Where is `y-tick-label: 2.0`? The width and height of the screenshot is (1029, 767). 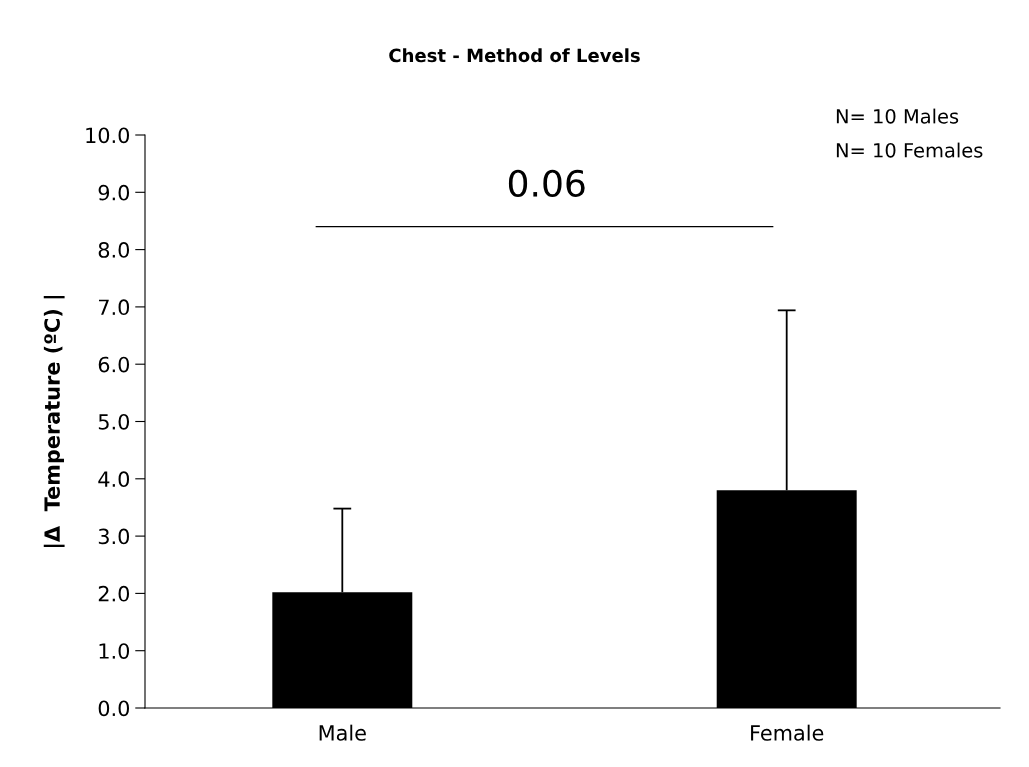 y-tick-label: 2.0 is located at coordinates (114, 593).